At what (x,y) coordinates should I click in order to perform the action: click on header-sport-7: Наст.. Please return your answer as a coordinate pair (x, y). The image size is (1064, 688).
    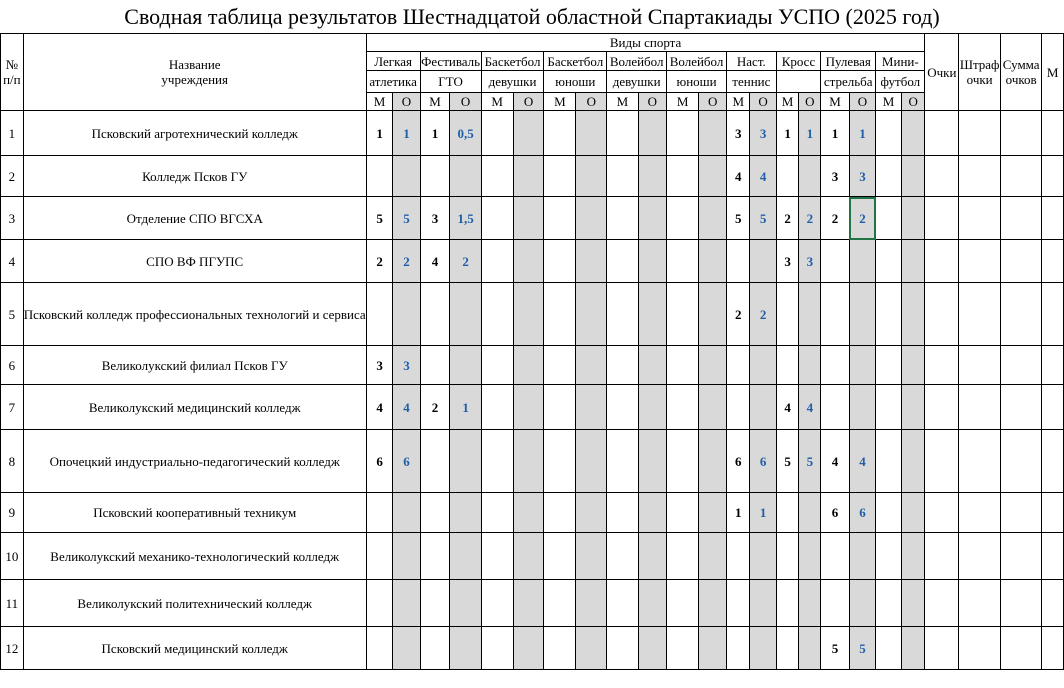
    Looking at the image, I should click on (751, 61).